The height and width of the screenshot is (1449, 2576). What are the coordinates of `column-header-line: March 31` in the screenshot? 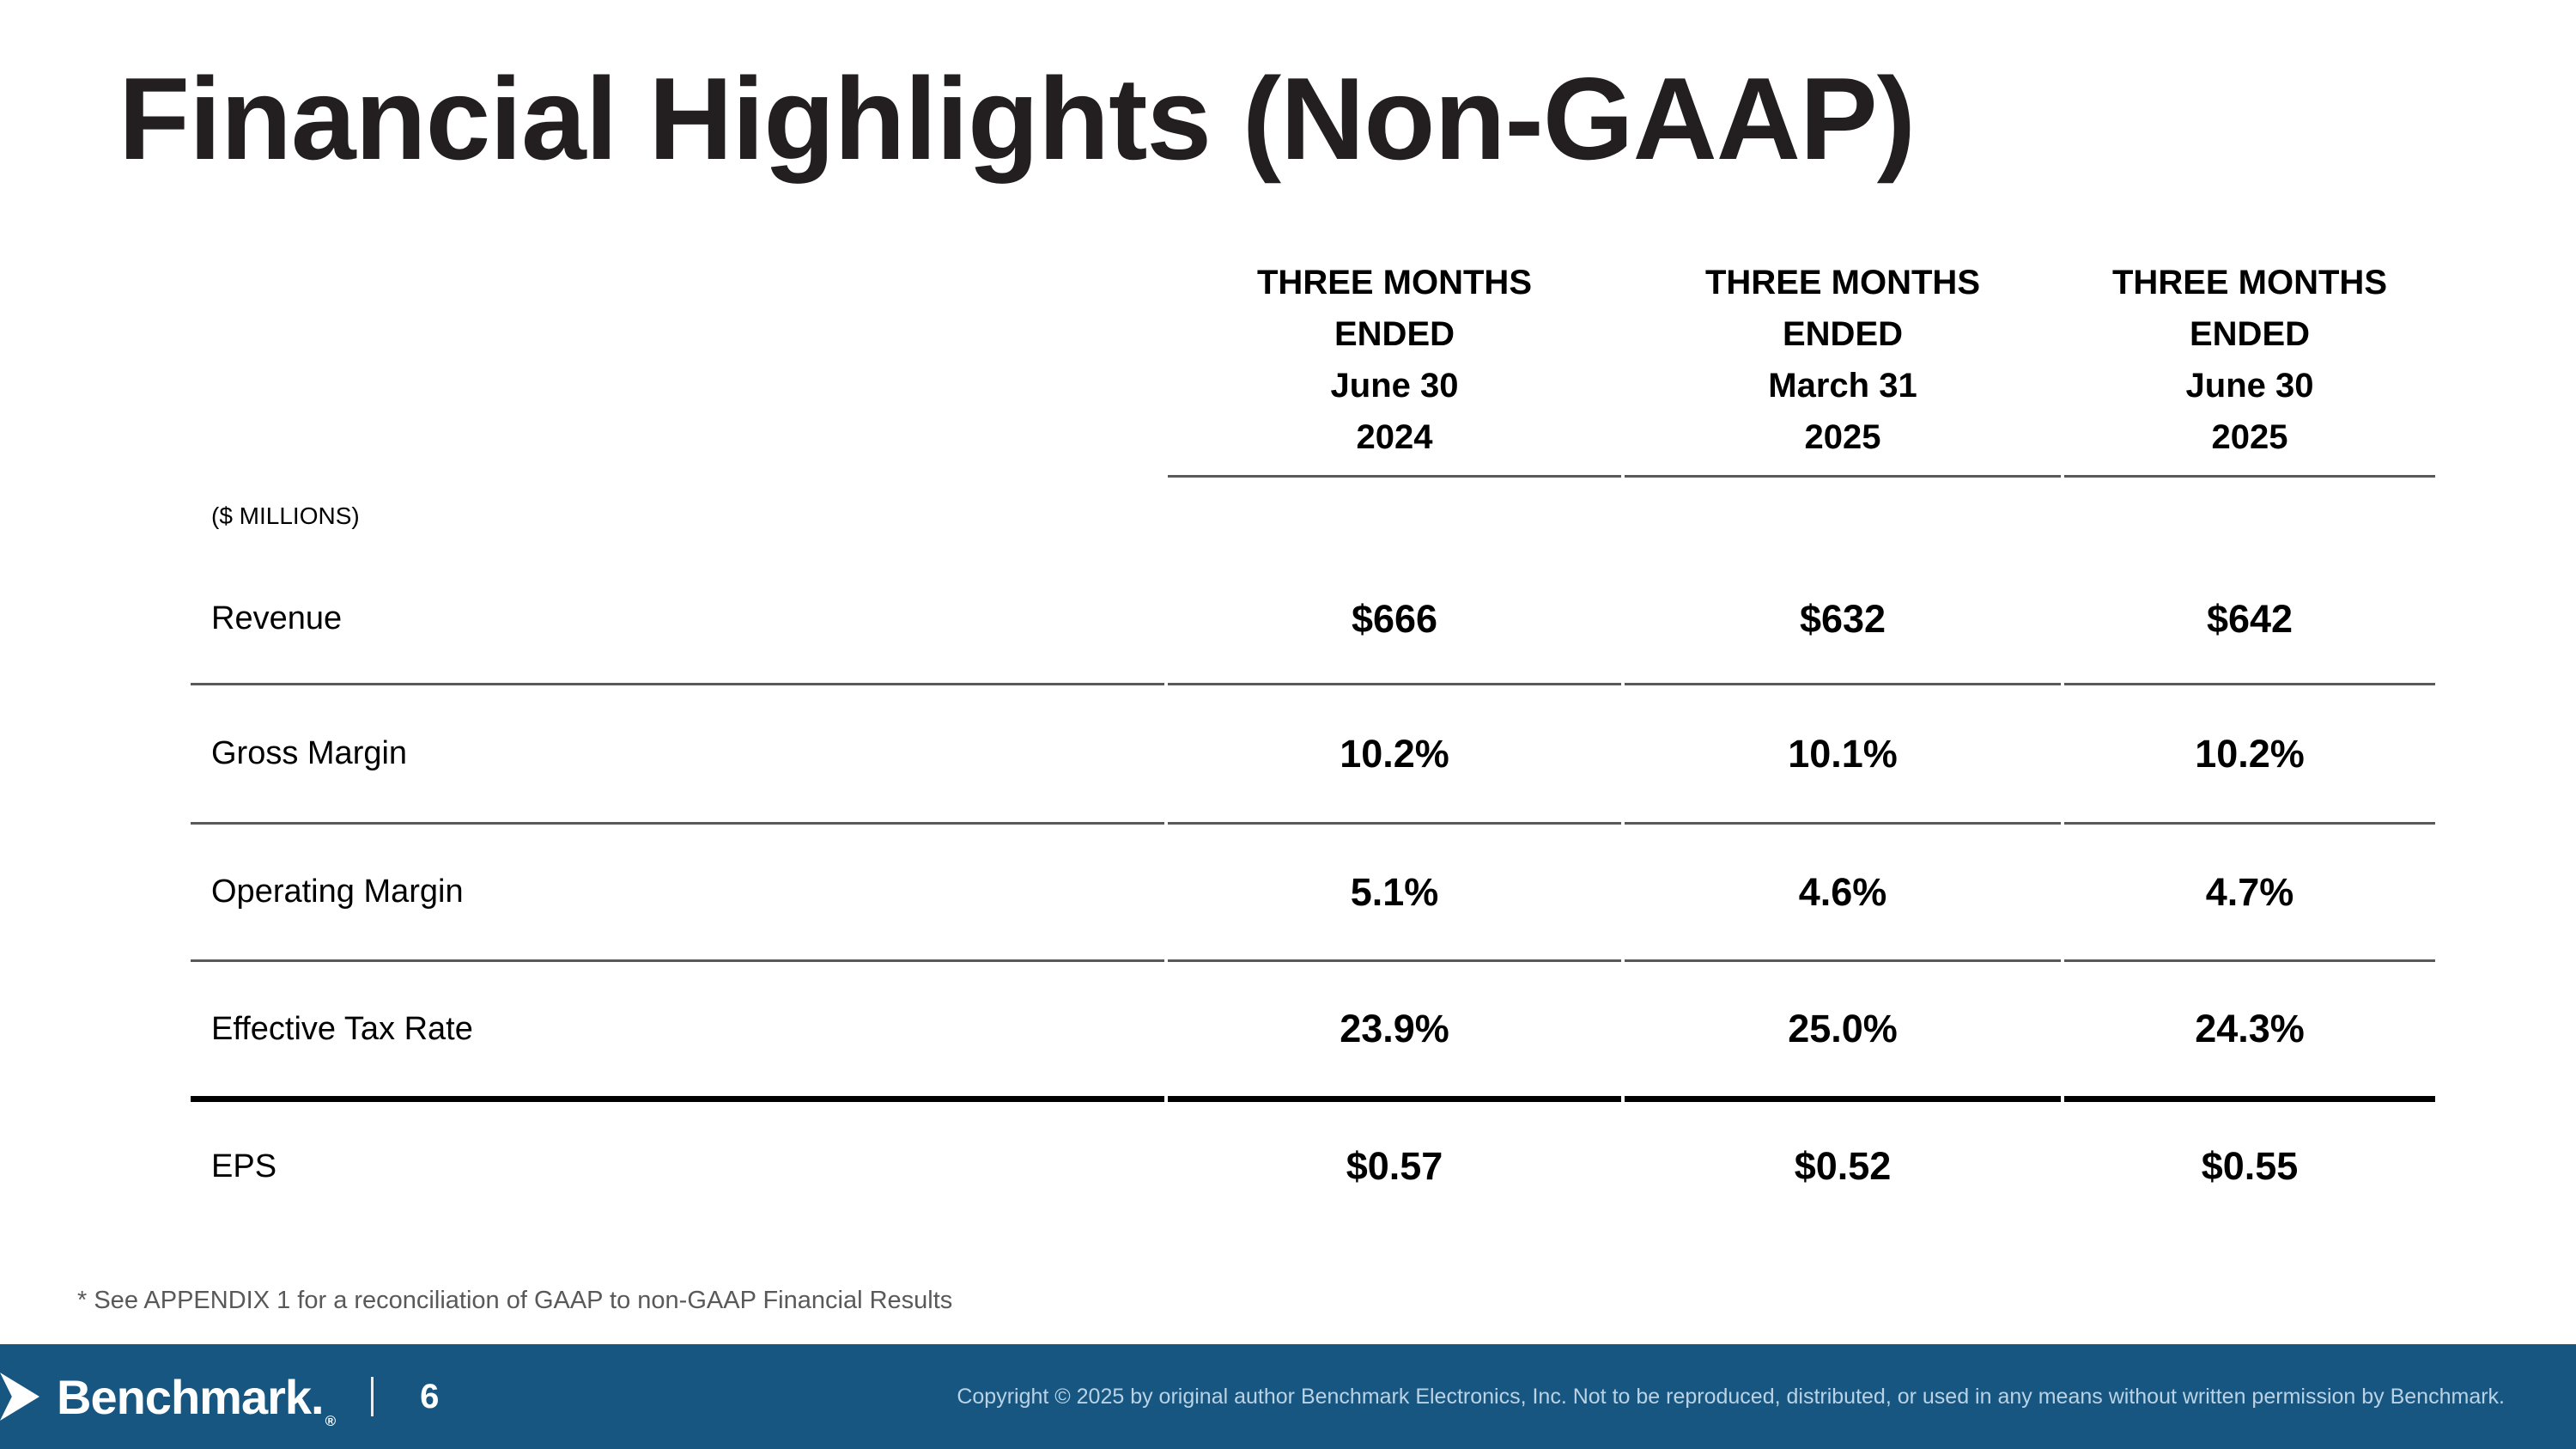 It's located at (1843, 386).